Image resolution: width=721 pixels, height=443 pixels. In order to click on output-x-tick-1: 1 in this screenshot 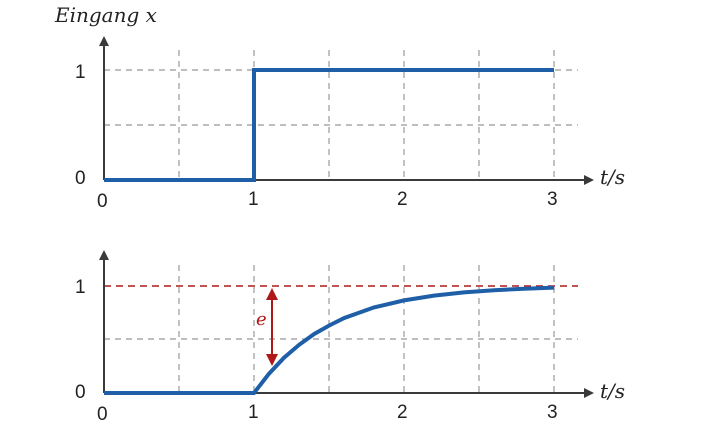, I will do `click(253, 412)`.